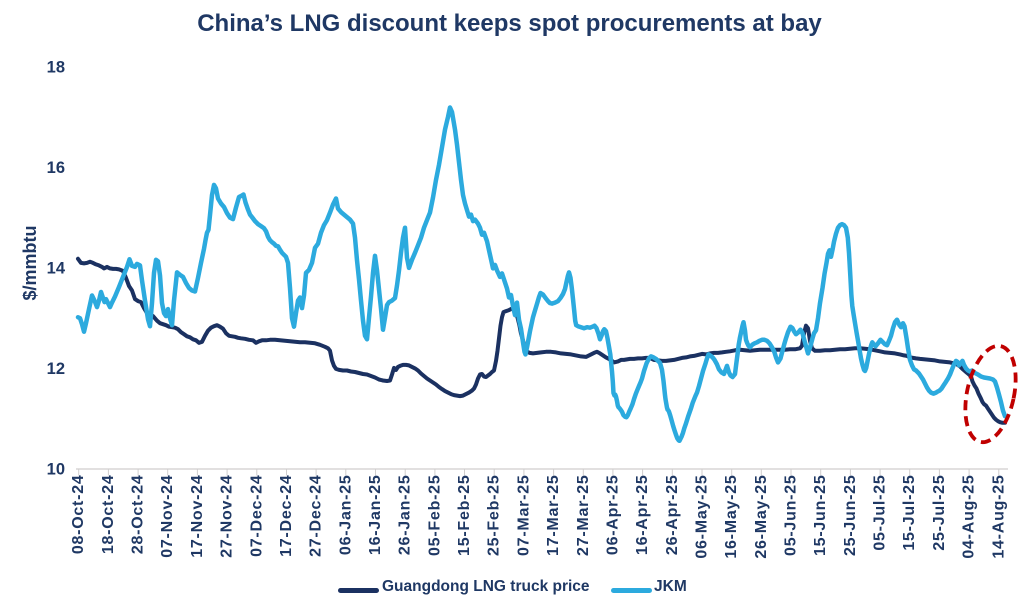 The width and height of the screenshot is (1019, 611). I want to click on svg-text: 04-Aug-25, so click(969, 517).